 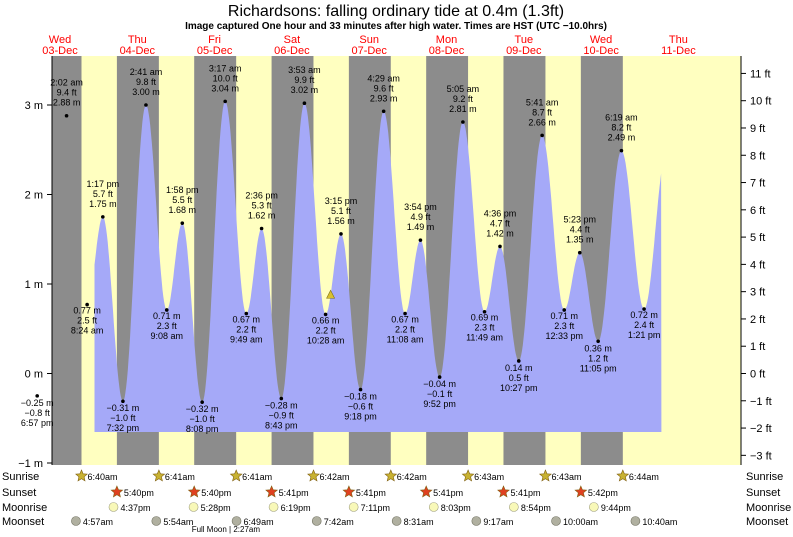 What do you see at coordinates (369, 40) in the screenshot?
I see `day-of-week: Sun` at bounding box center [369, 40].